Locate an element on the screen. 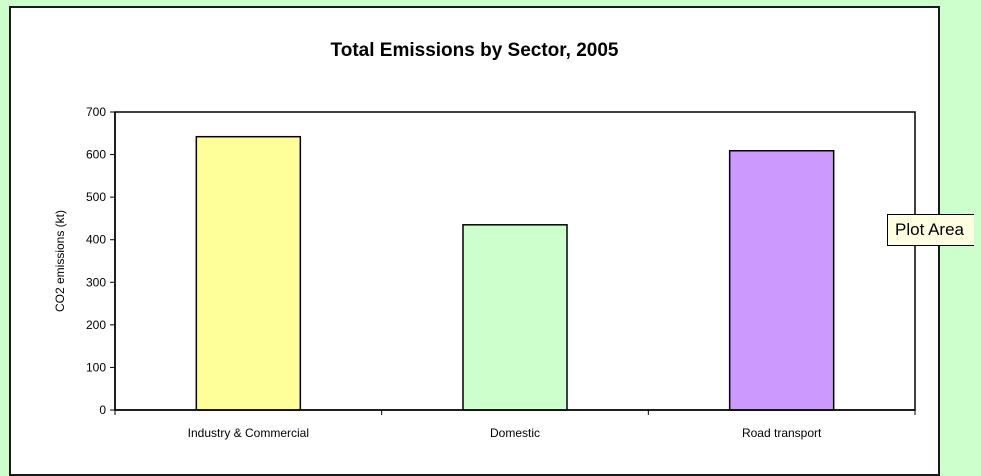 Image resolution: width=981 pixels, height=476 pixels. y-axis-label: CO2 emissions (kt) is located at coordinates (60, 261).